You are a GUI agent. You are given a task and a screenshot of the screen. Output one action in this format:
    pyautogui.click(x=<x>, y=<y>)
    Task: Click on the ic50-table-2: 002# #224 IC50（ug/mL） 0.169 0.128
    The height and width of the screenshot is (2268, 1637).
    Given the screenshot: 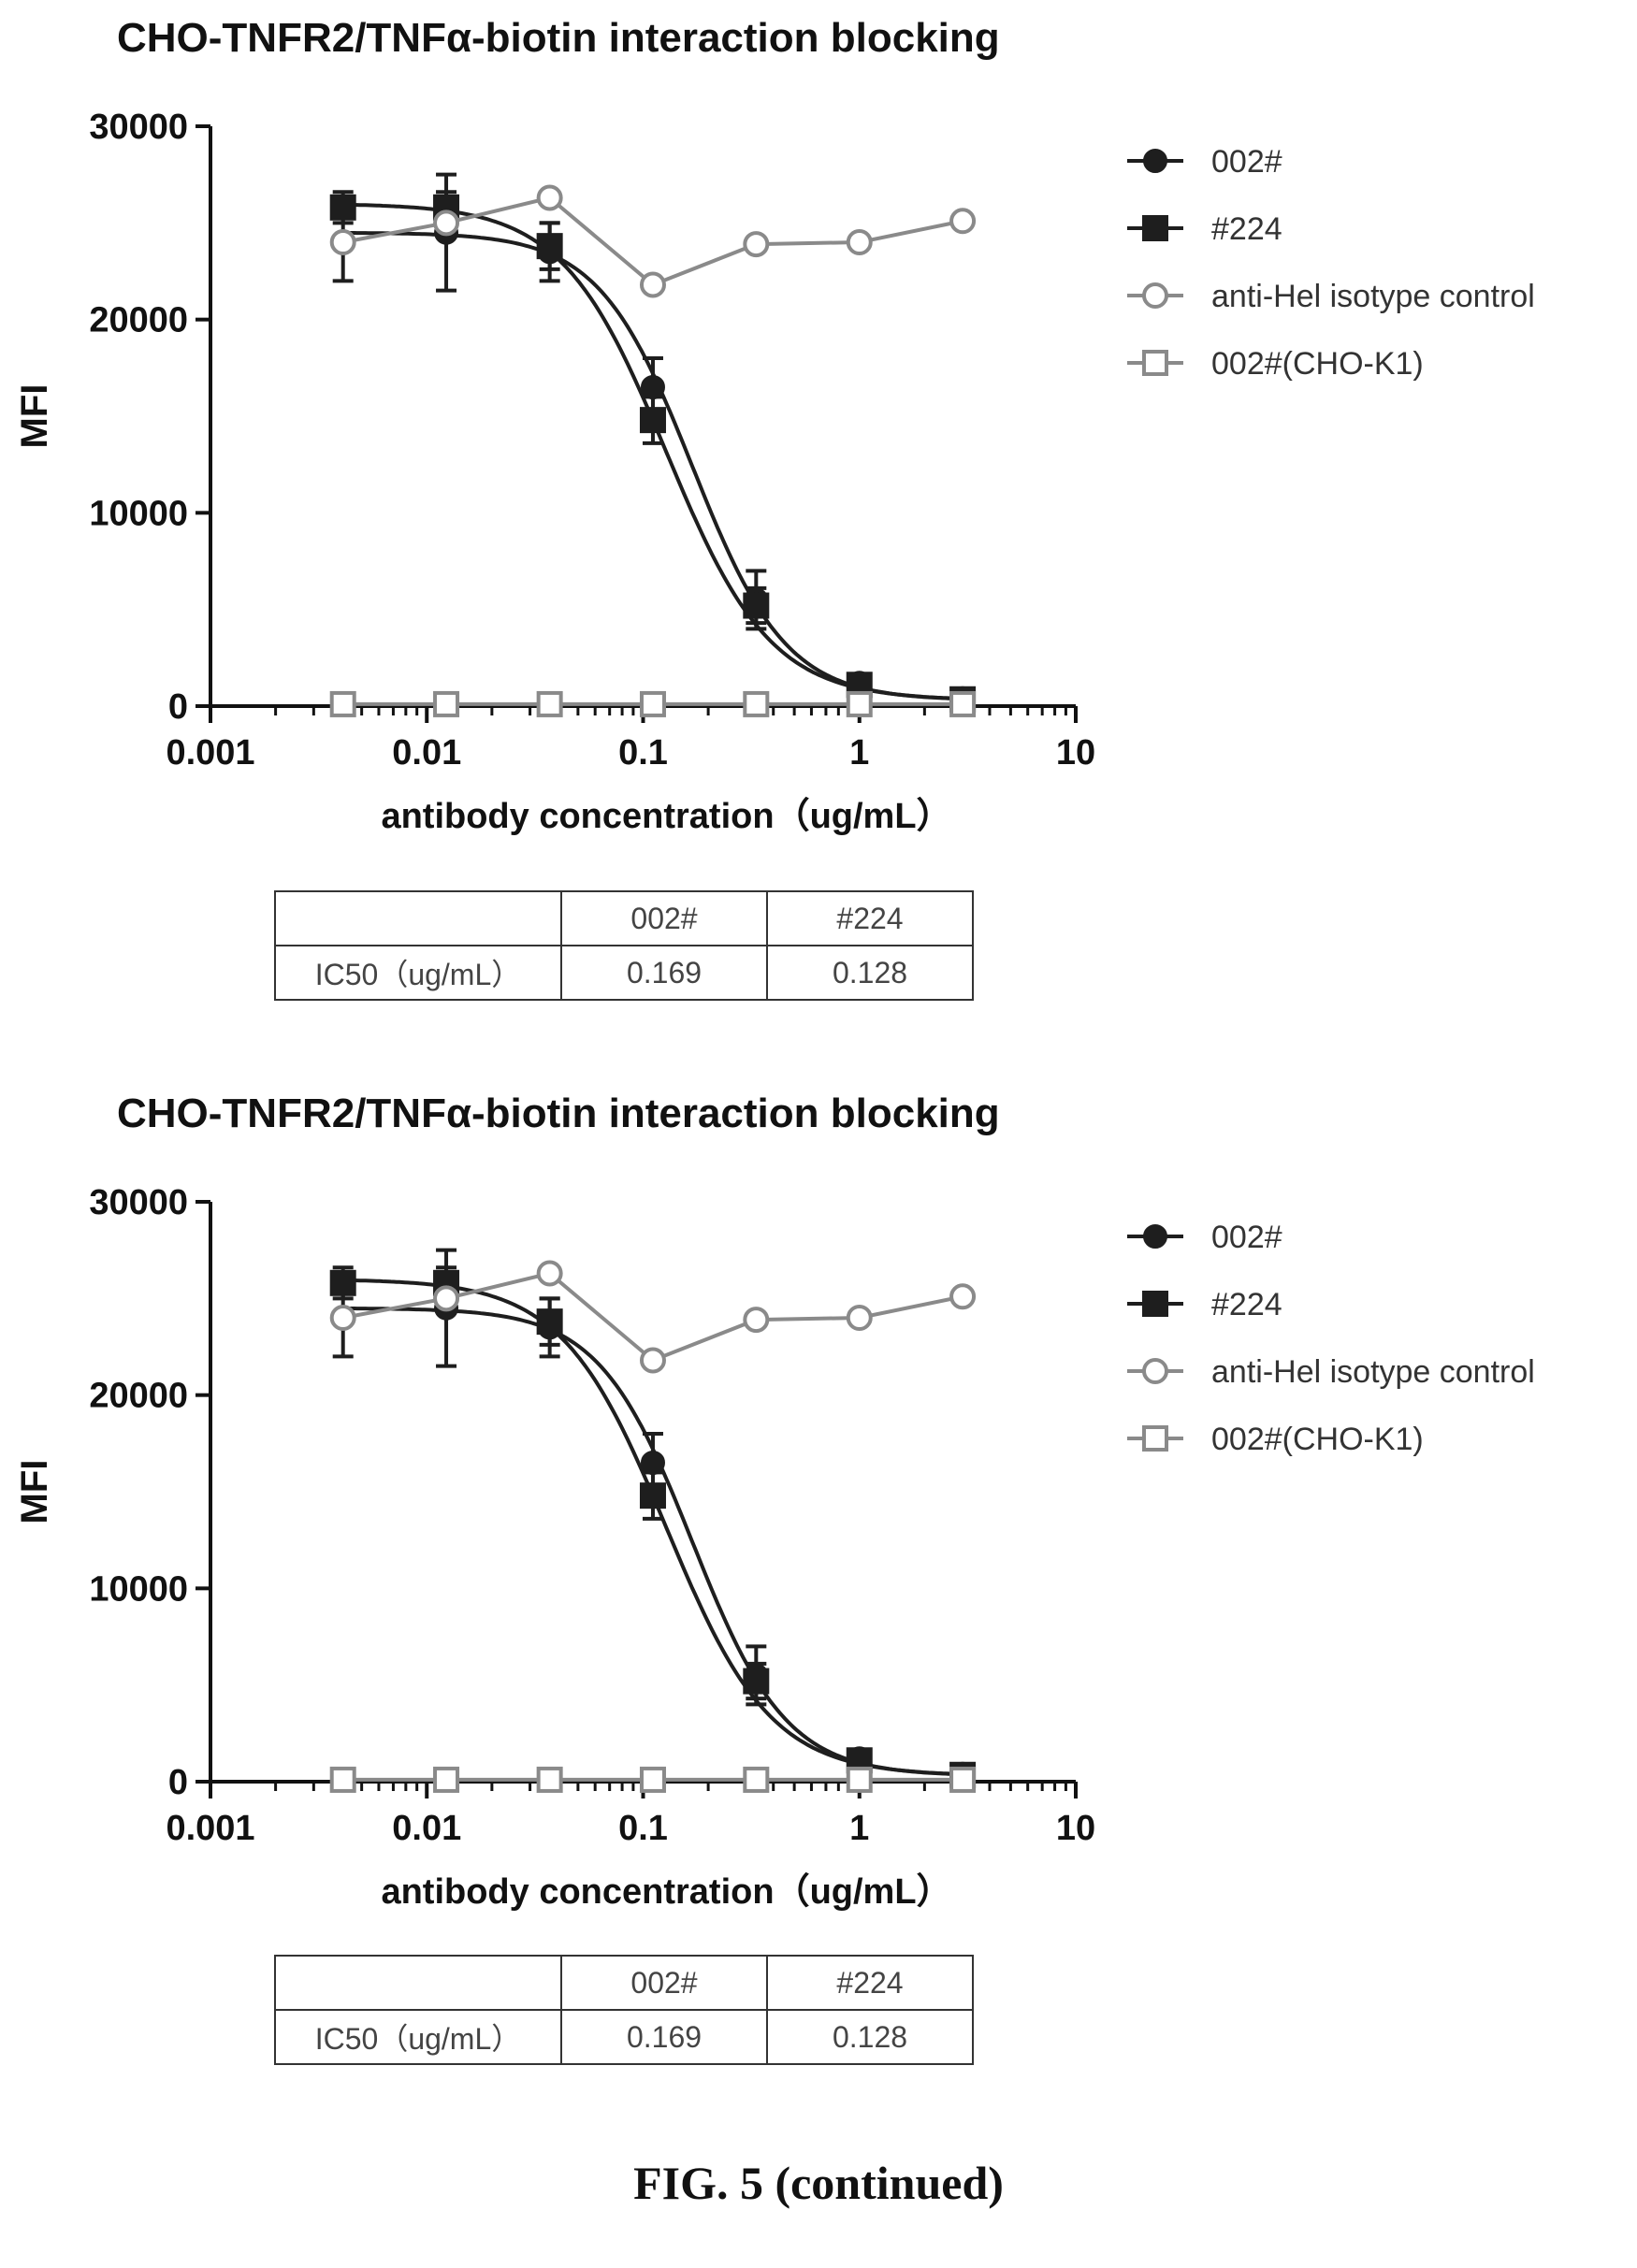 What is the action you would take?
    pyautogui.click(x=624, y=2010)
    